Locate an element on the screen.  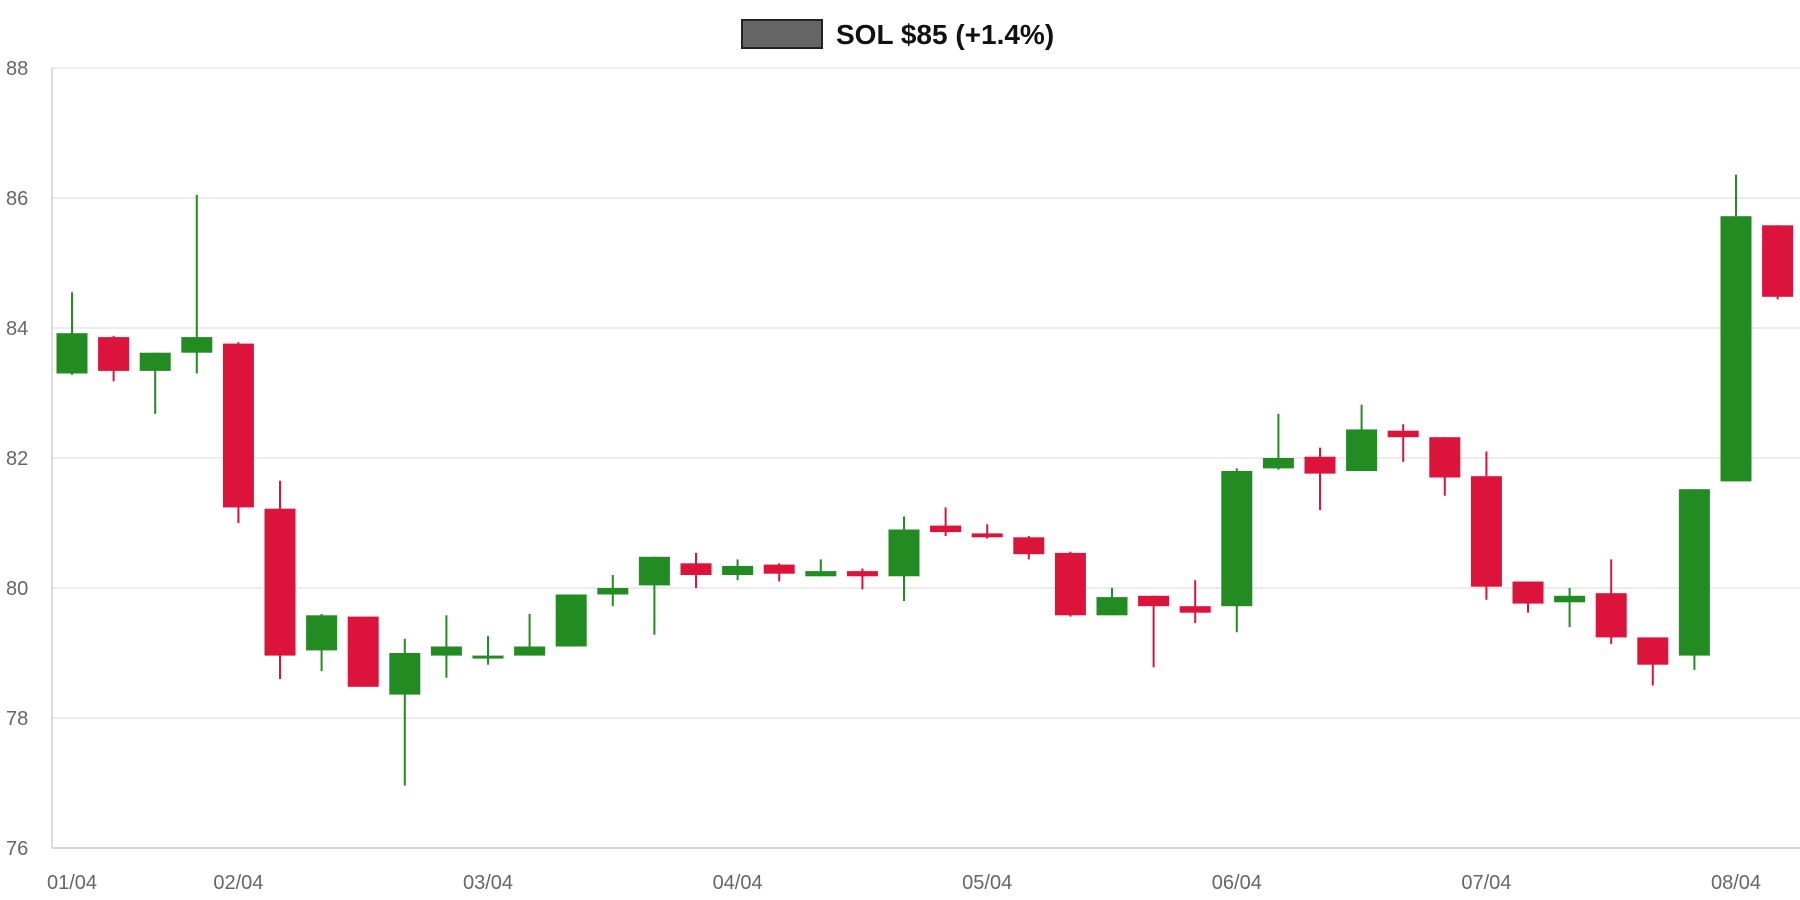
y-axis: 76 78 80 82 84 86 88 is located at coordinates (29, 459).